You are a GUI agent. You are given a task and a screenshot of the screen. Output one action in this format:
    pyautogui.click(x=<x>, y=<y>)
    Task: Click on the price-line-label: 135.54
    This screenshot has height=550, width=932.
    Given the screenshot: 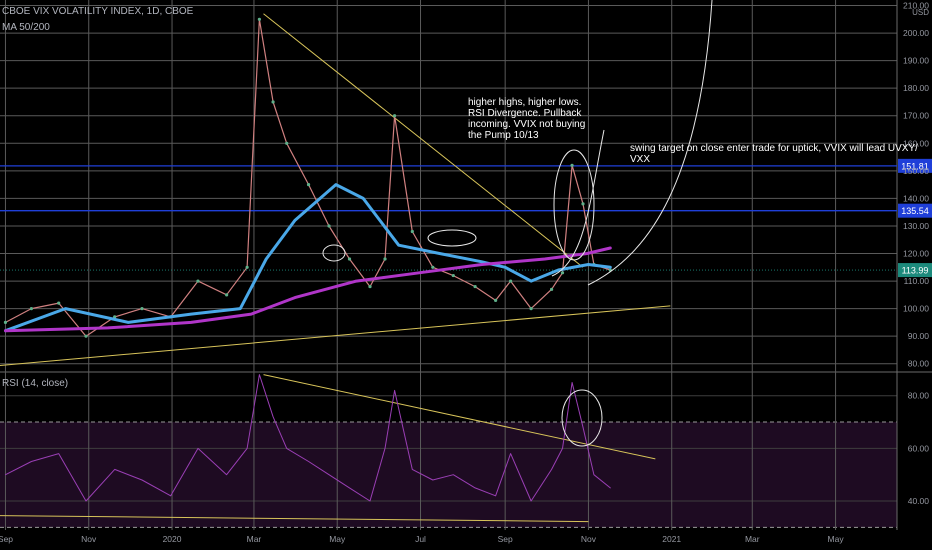 What is the action you would take?
    pyautogui.click(x=915, y=211)
    